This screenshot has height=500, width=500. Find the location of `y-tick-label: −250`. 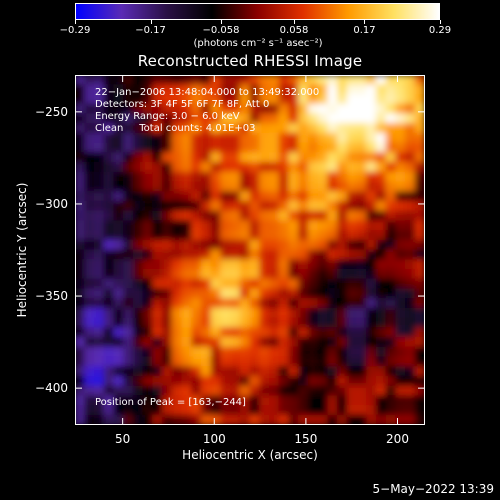

y-tick-label: −250 is located at coordinates (51, 111).